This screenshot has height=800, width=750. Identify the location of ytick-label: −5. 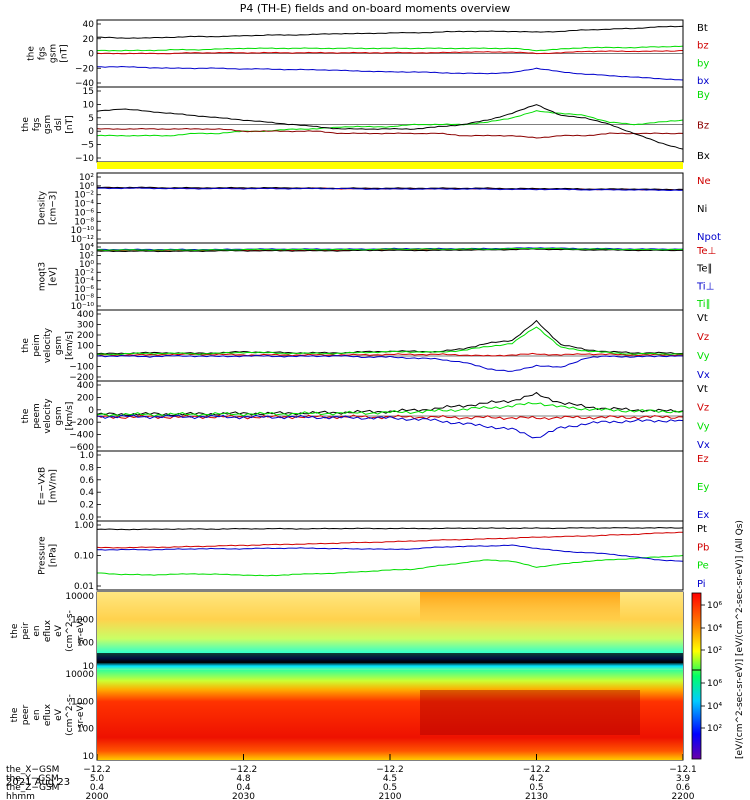
(87, 146).